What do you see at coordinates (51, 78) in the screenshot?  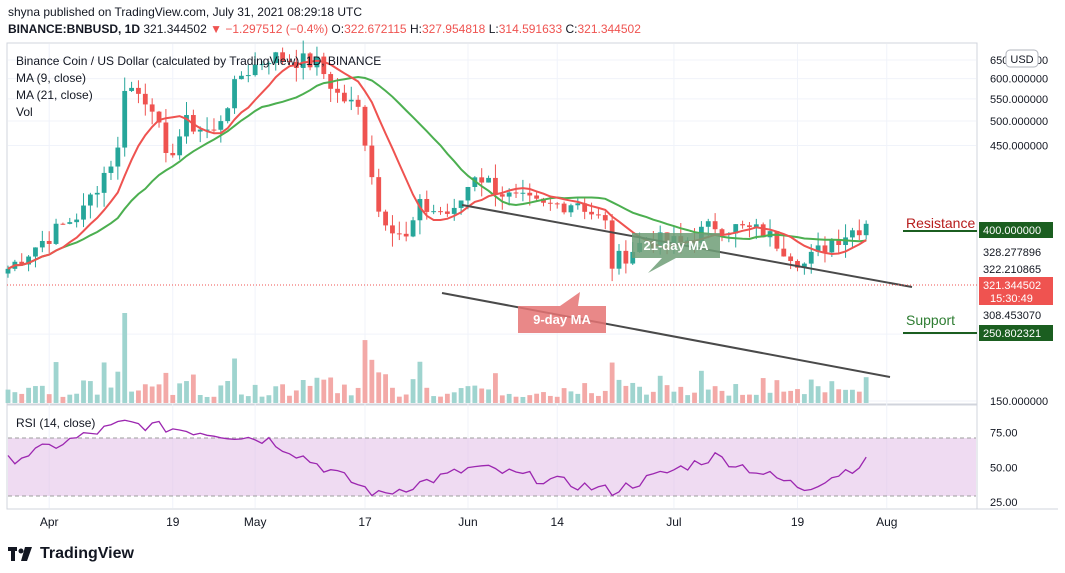 I see `ma9-legend: MA (9, close)` at bounding box center [51, 78].